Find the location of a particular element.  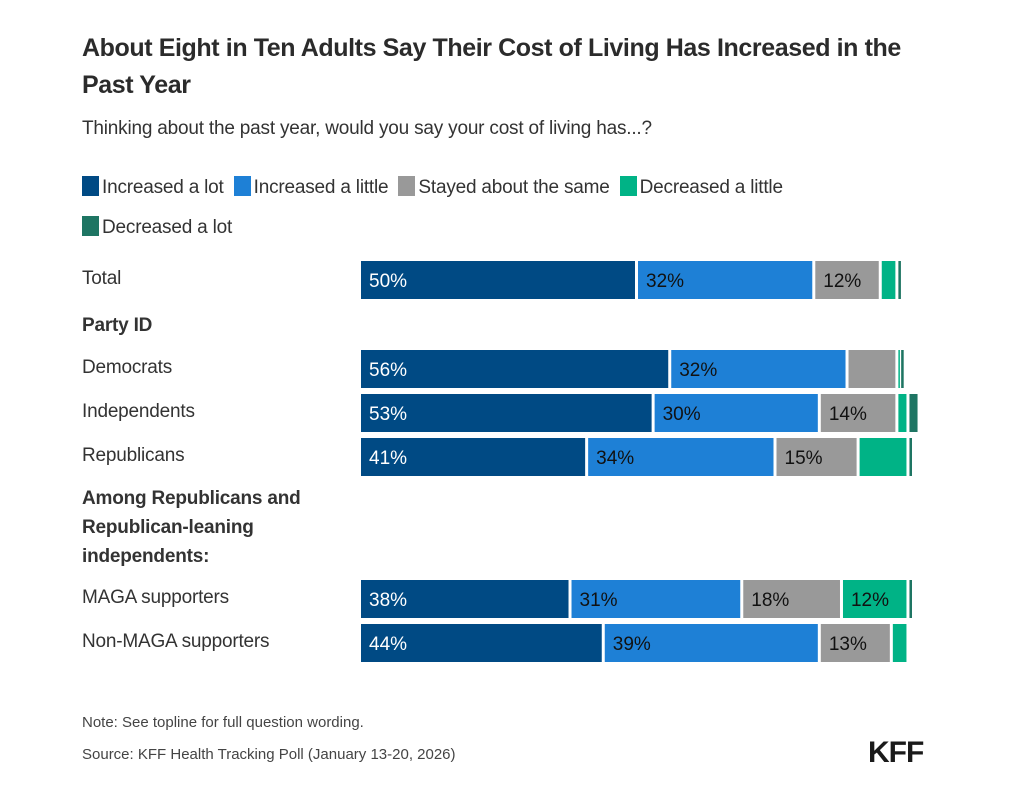

data-label: 14% is located at coordinates (848, 414).